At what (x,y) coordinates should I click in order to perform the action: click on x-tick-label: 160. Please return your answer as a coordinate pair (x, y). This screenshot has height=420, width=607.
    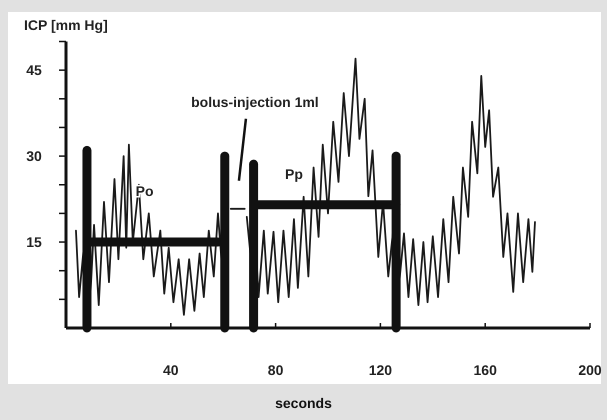
    Looking at the image, I should click on (486, 370).